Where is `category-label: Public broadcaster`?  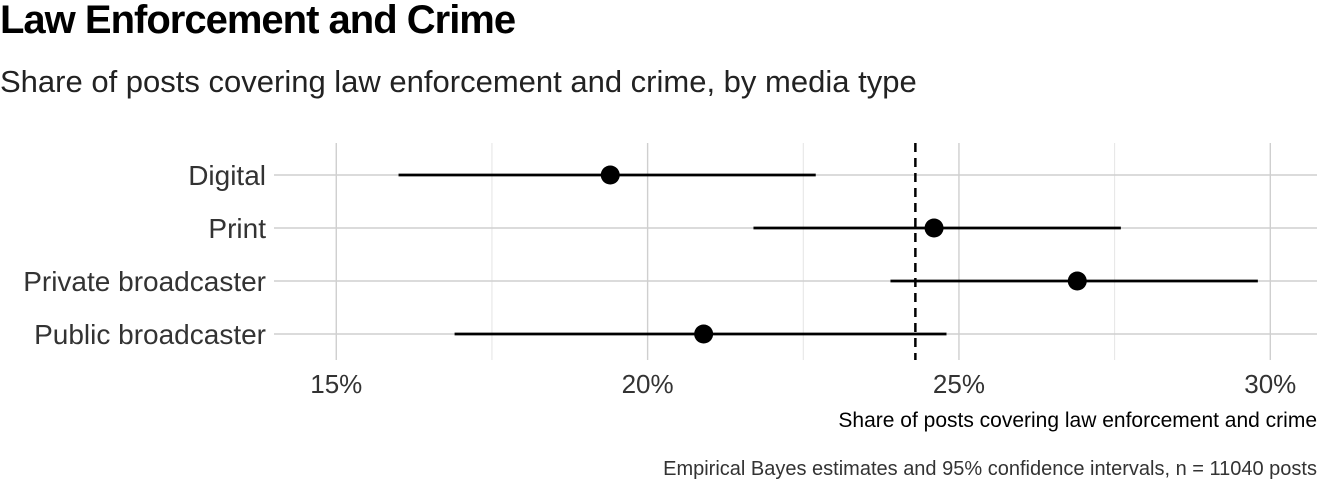
category-label: Public broadcaster is located at coordinates (150, 334).